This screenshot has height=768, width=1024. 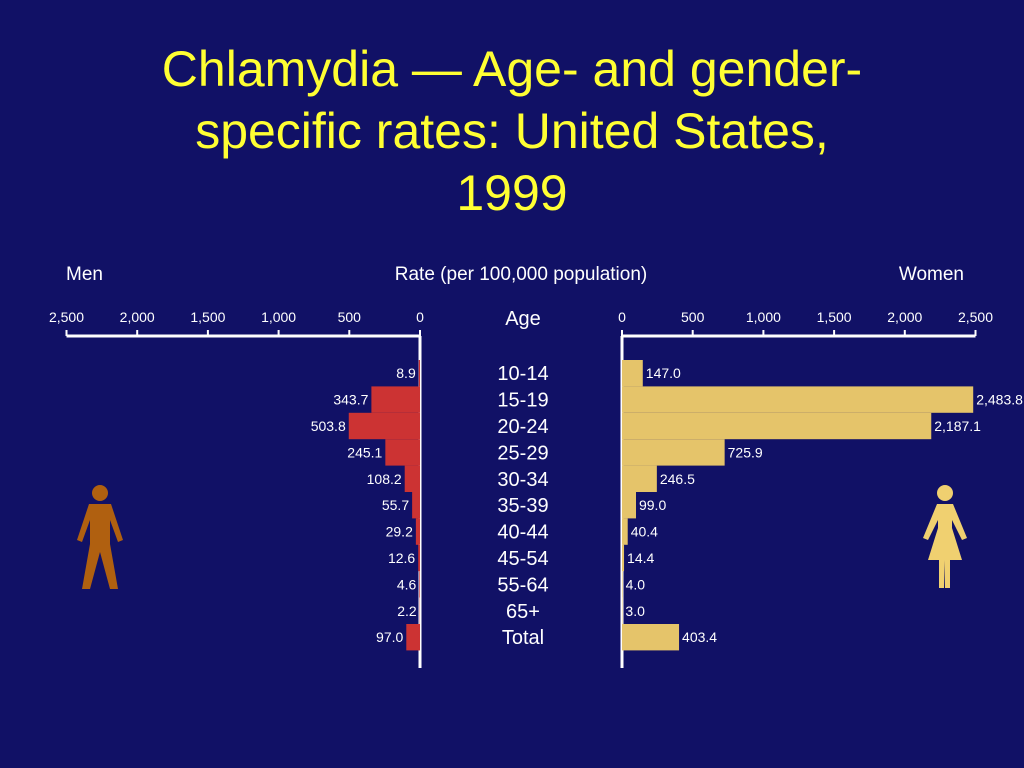 I want to click on women-value-label: 725.9, so click(x=745, y=452).